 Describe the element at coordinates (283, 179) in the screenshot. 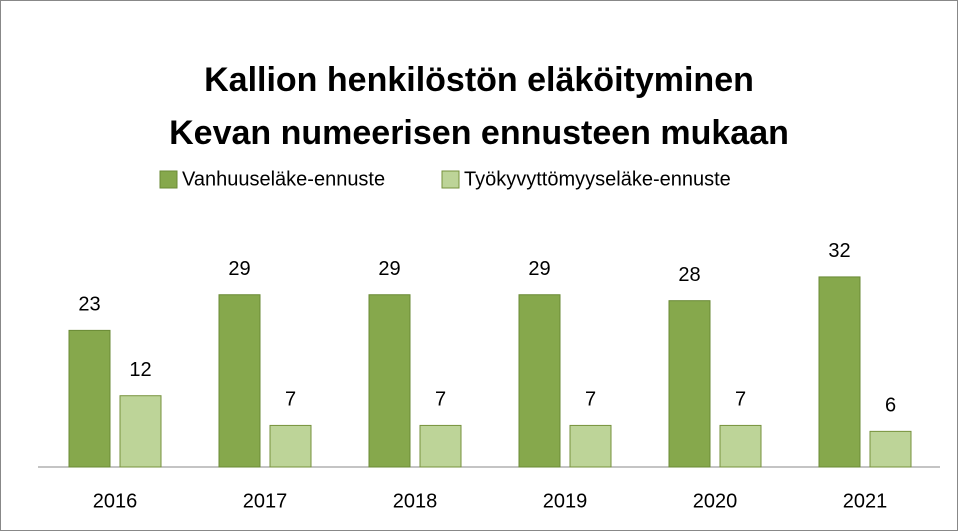

I see `legend-label: Vanhuuseläke-ennuste` at that location.